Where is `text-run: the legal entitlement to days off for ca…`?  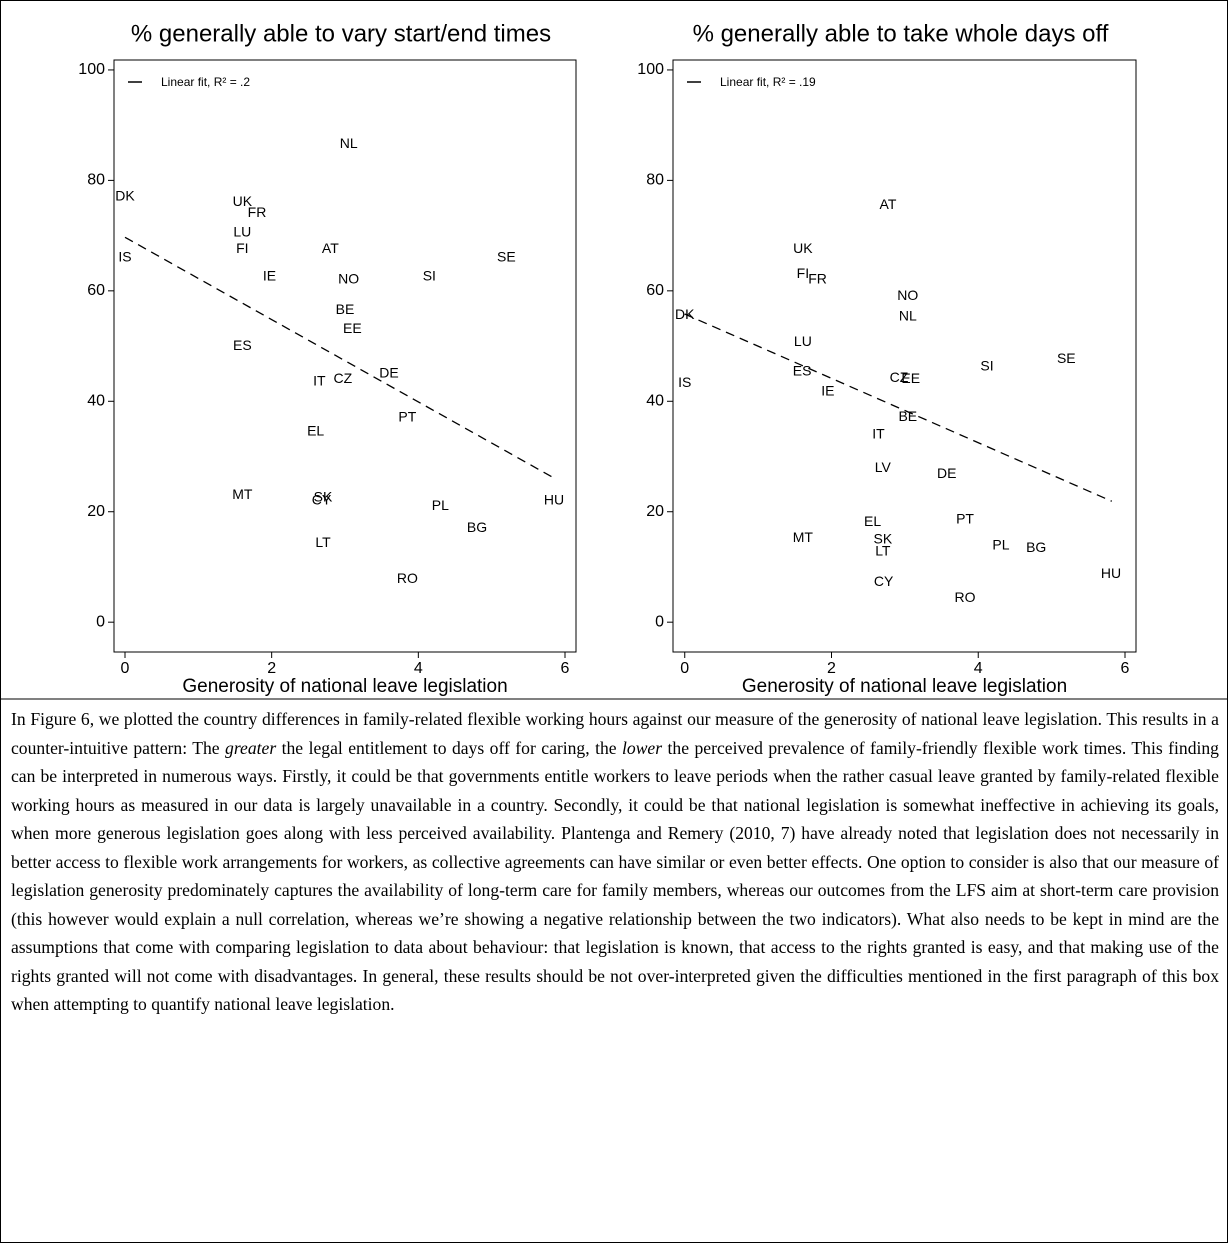 text-run: the legal entitlement to days off for ca… is located at coordinates (449, 747).